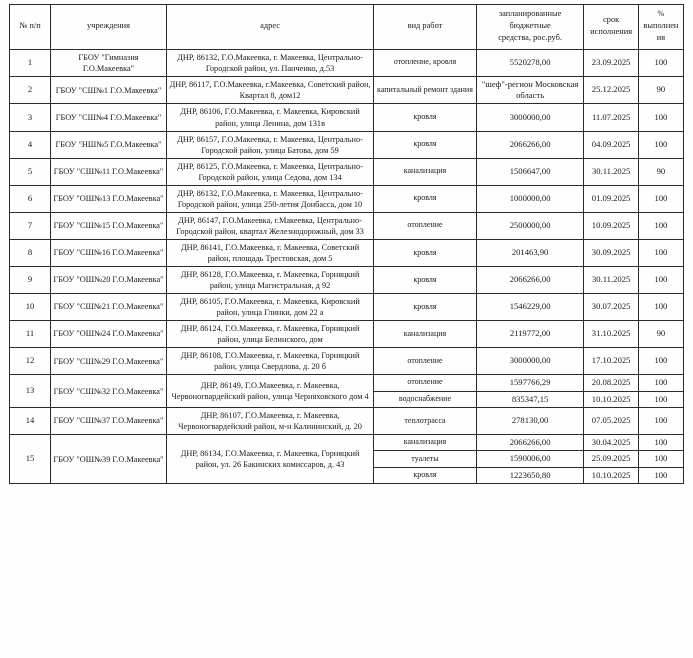 This screenshot has height=658, width=693. Describe the element at coordinates (30, 171) in the screenshot. I see `cell-number: 5` at that location.